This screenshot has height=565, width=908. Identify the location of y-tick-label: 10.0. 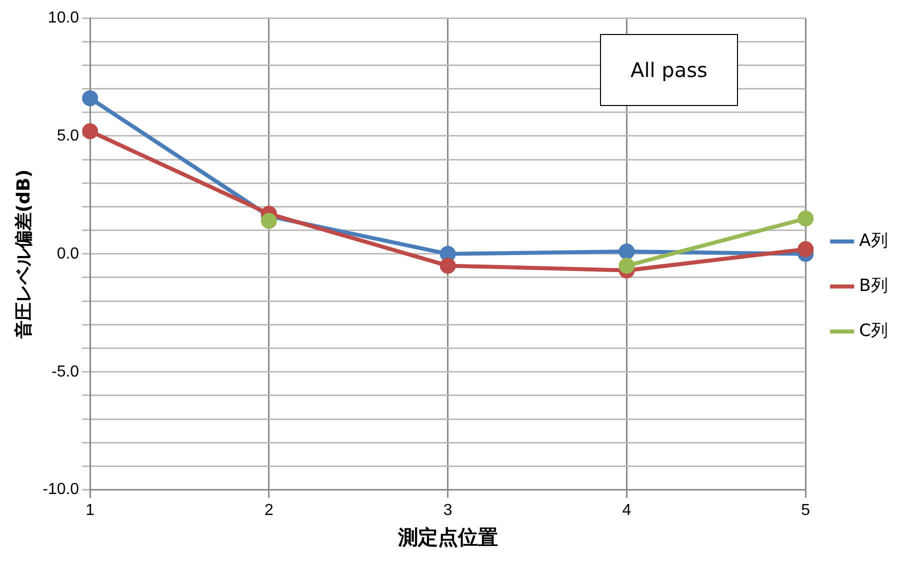
(64, 17).